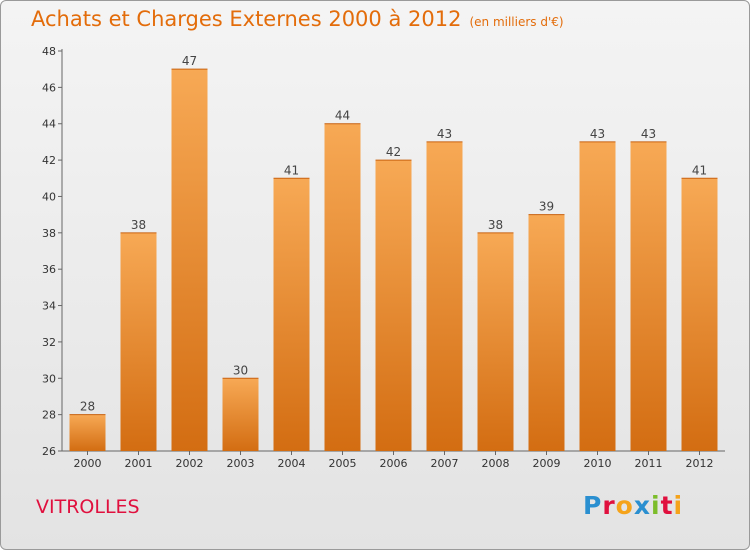 The height and width of the screenshot is (550, 750). Describe the element at coordinates (393, 152) in the screenshot. I see `data-label-2006: 42` at that location.